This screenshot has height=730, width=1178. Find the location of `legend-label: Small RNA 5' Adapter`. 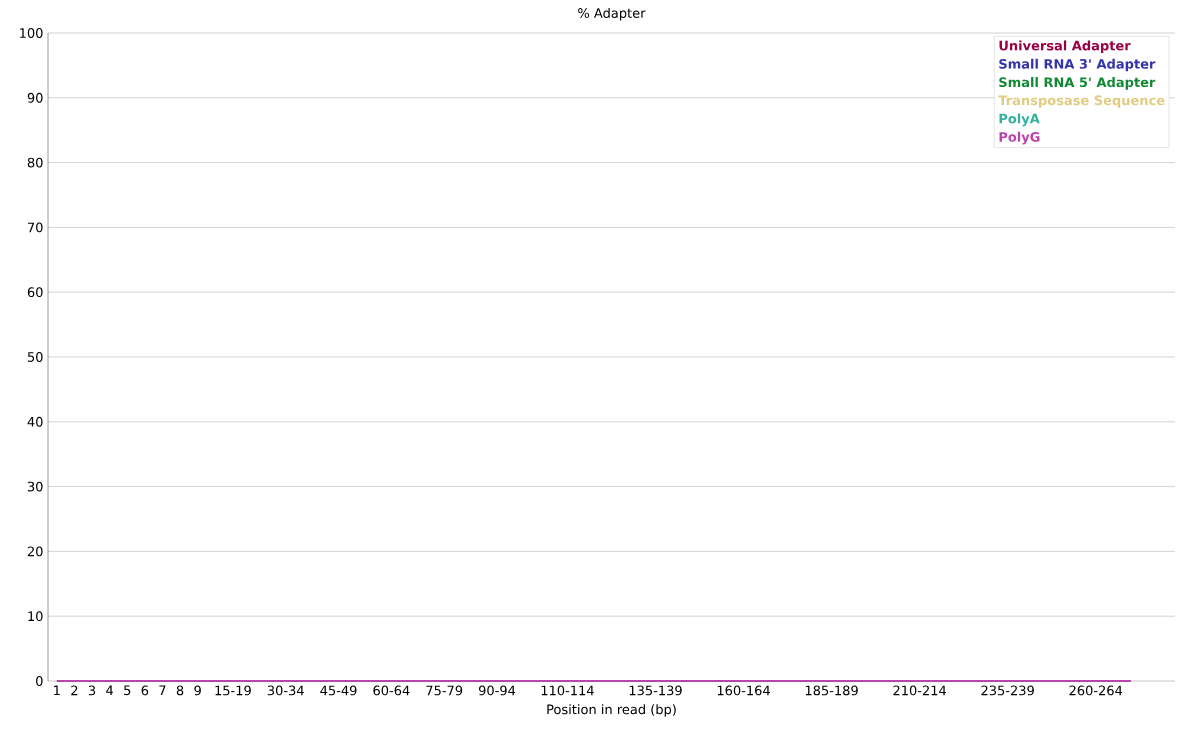

legend-label: Small RNA 5' Adapter is located at coordinates (1077, 83).